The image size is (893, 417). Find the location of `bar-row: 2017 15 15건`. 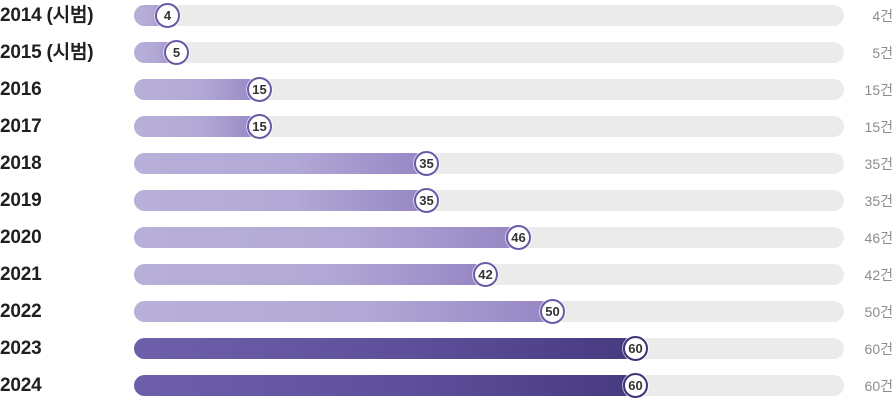

bar-row: 2017 15 15건 is located at coordinates (446, 127).